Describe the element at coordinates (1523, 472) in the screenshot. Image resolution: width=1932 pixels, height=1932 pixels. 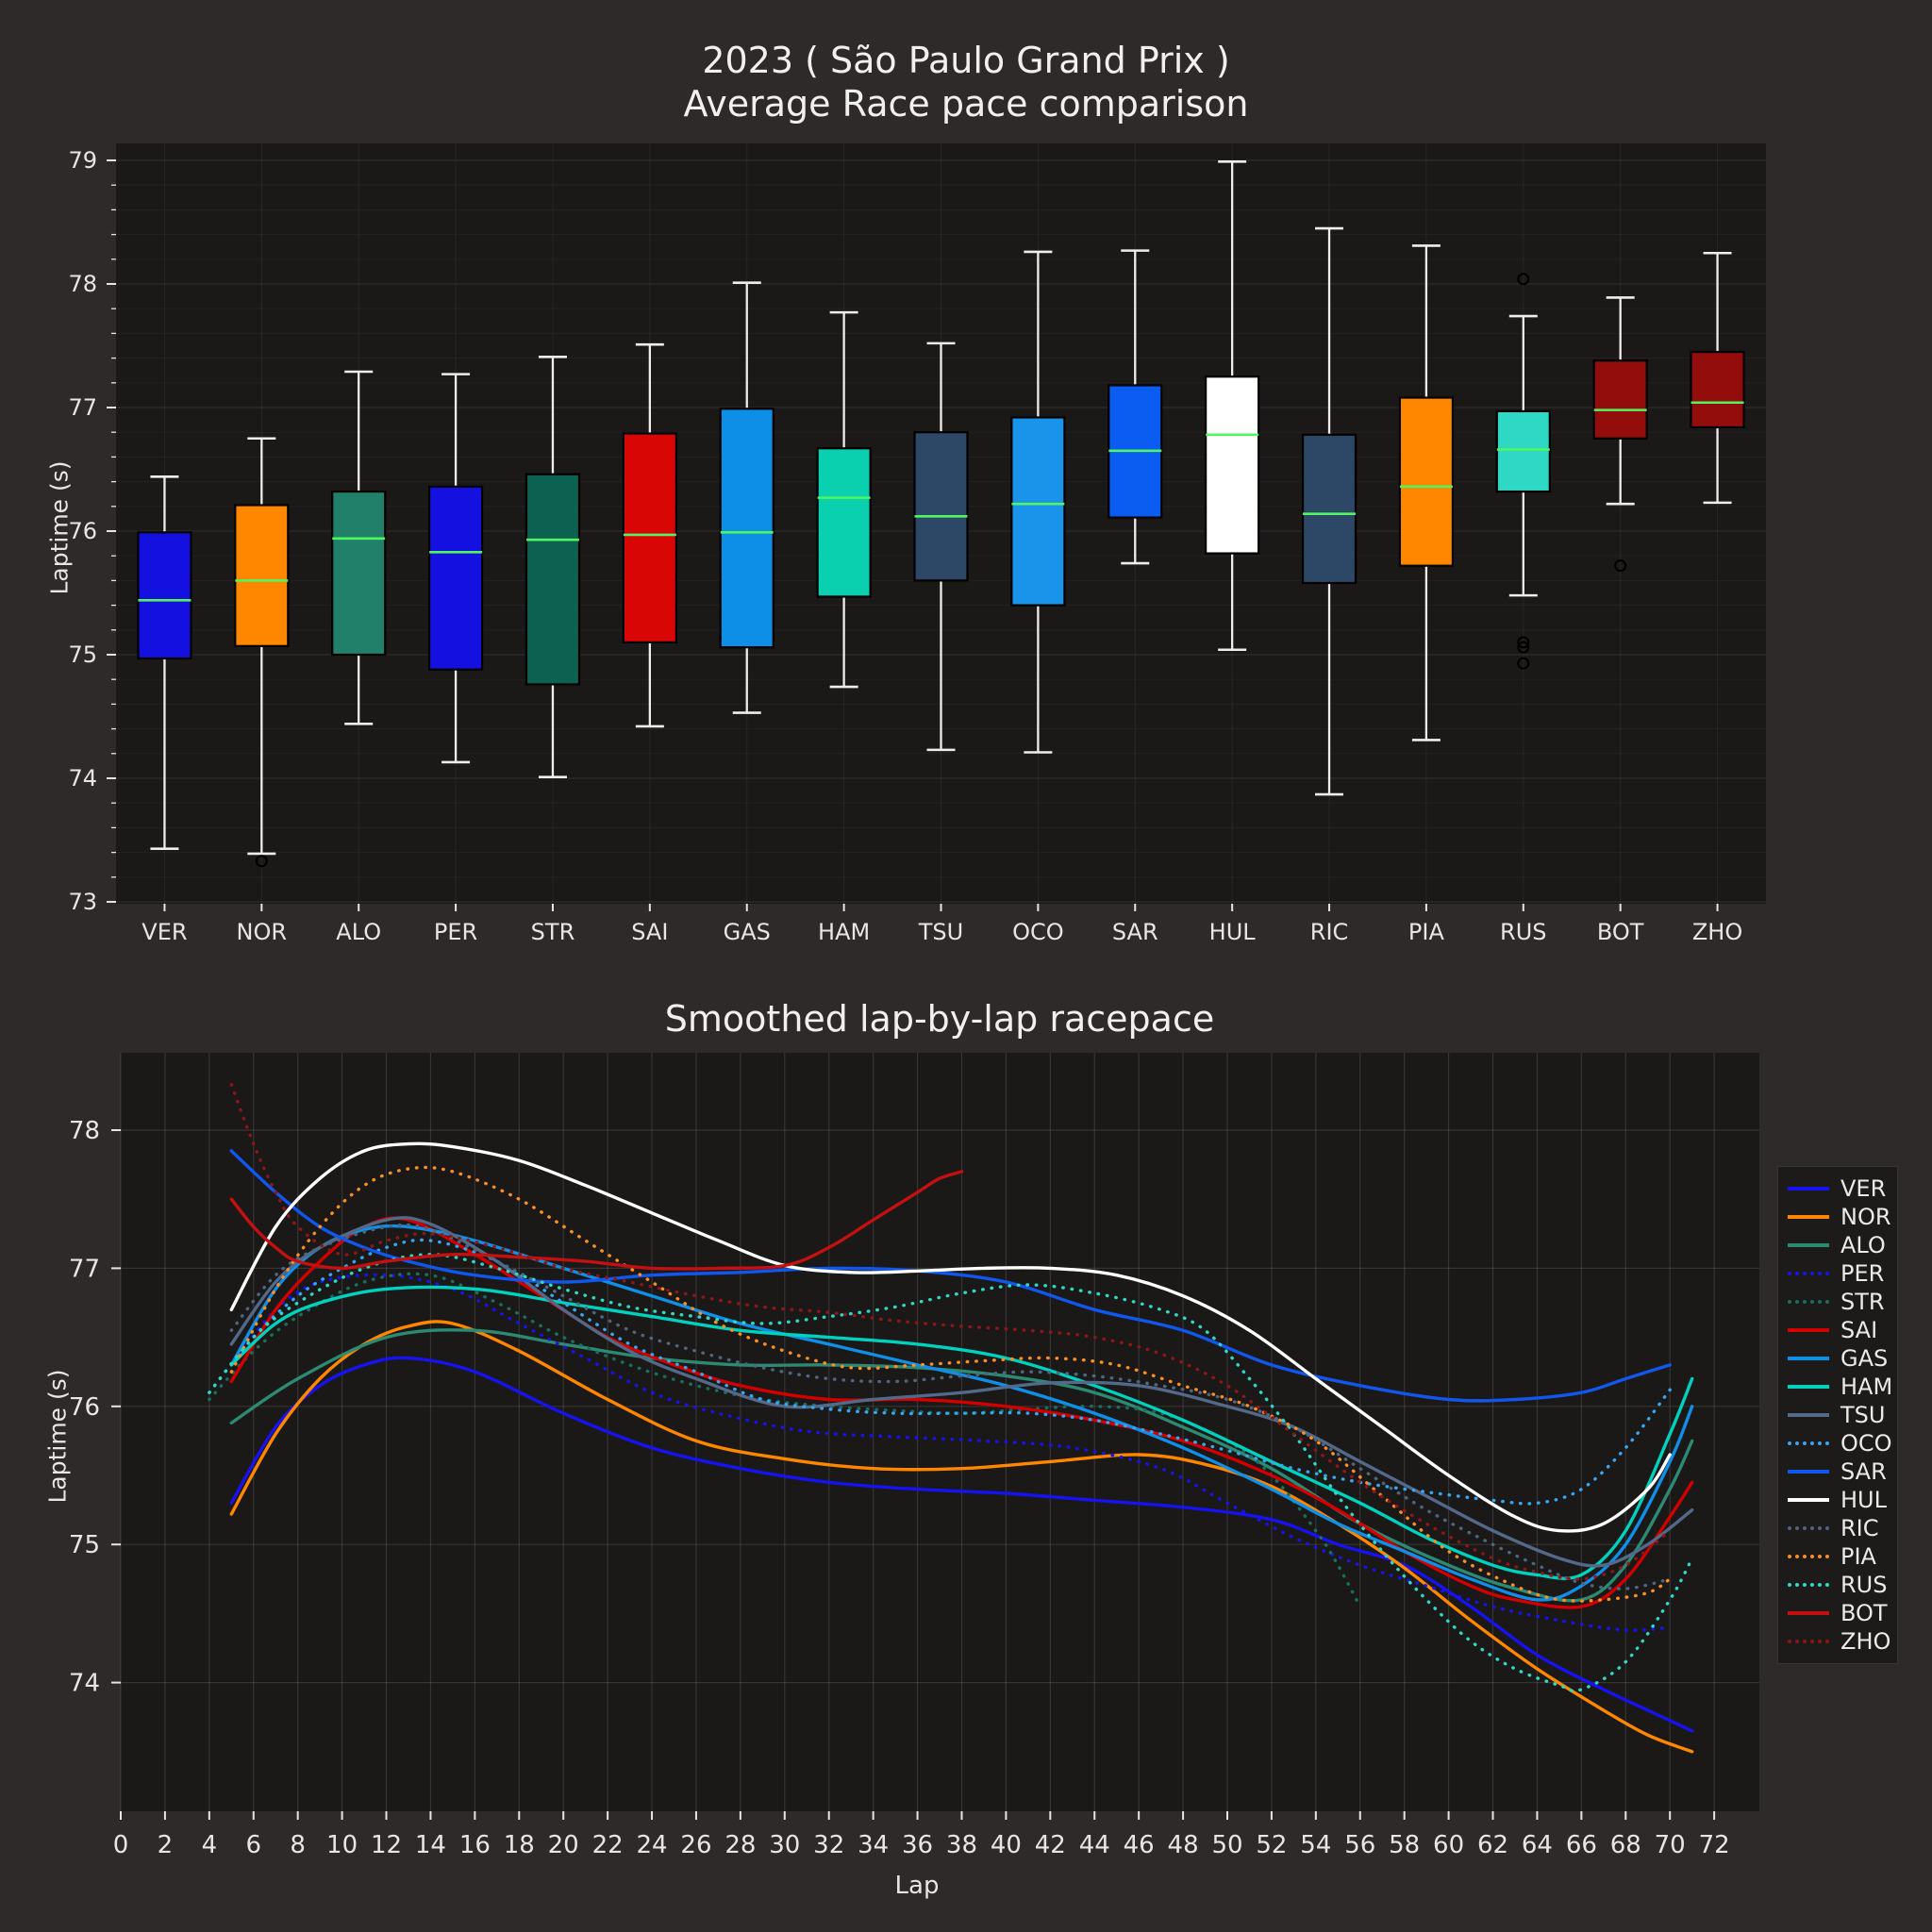
I see `boxplot-rus` at that location.